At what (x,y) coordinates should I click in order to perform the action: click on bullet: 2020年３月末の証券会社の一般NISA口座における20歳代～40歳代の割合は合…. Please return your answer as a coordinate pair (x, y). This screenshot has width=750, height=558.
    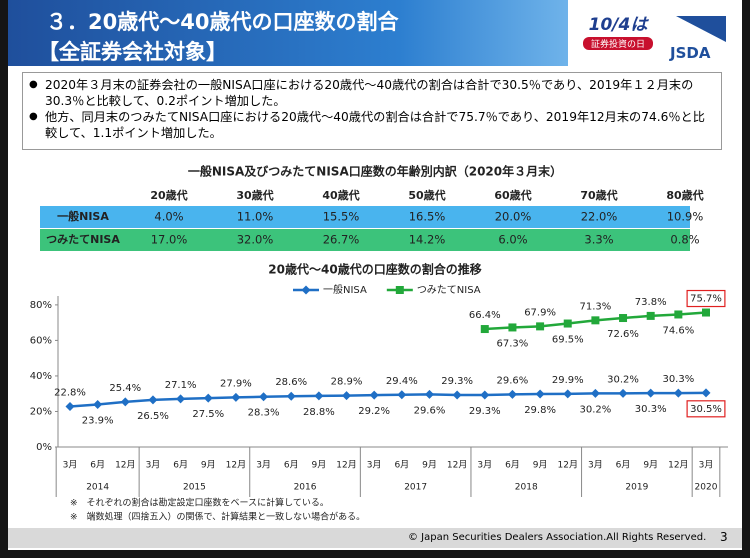
    Looking at the image, I should click on (372, 93).